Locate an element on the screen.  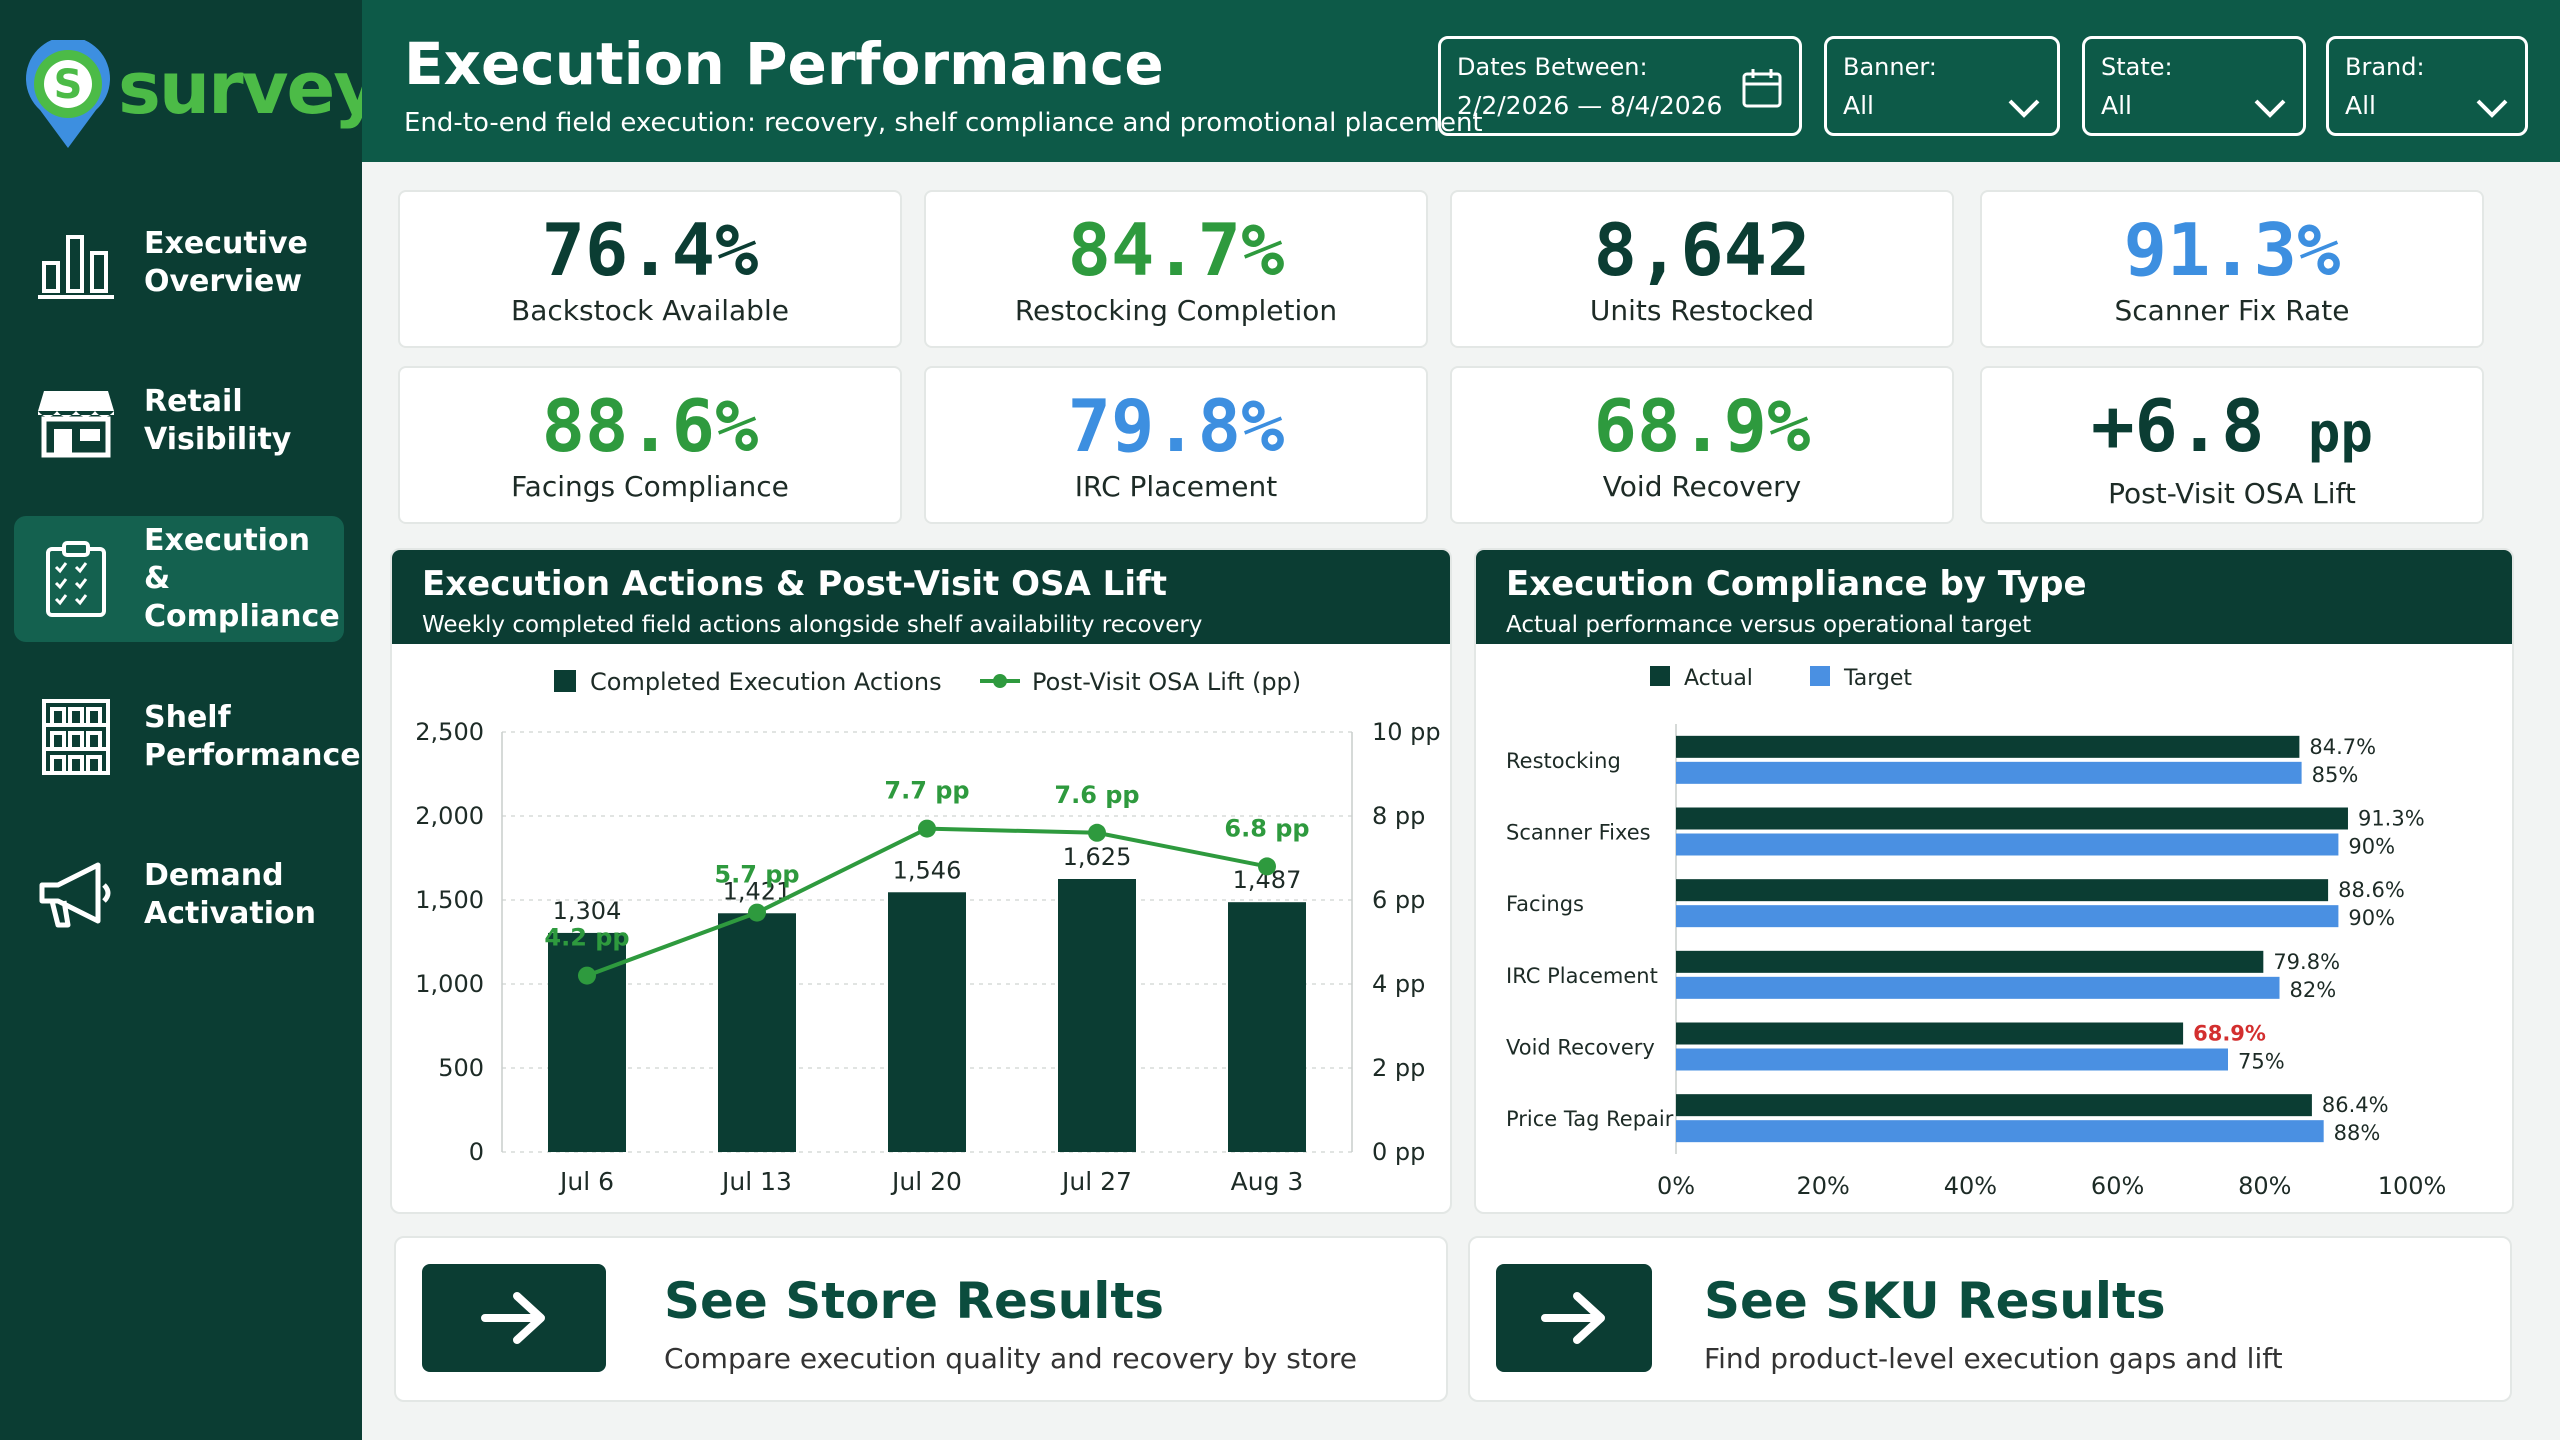
sidebar-item-demand-activation: Demand Activation is located at coordinates (179, 895).